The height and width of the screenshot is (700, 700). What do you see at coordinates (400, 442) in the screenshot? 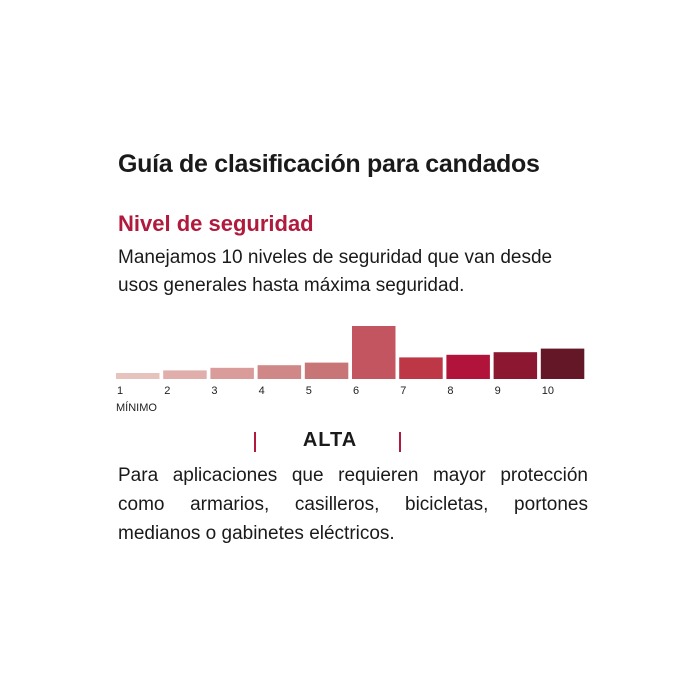
I see `level-right-bar` at bounding box center [400, 442].